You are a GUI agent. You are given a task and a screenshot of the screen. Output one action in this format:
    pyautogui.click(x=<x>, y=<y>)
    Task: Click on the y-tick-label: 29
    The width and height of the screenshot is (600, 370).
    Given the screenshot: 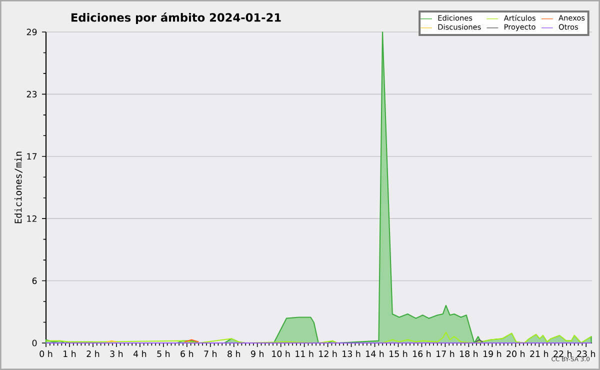 What is the action you would take?
    pyautogui.click(x=31, y=32)
    